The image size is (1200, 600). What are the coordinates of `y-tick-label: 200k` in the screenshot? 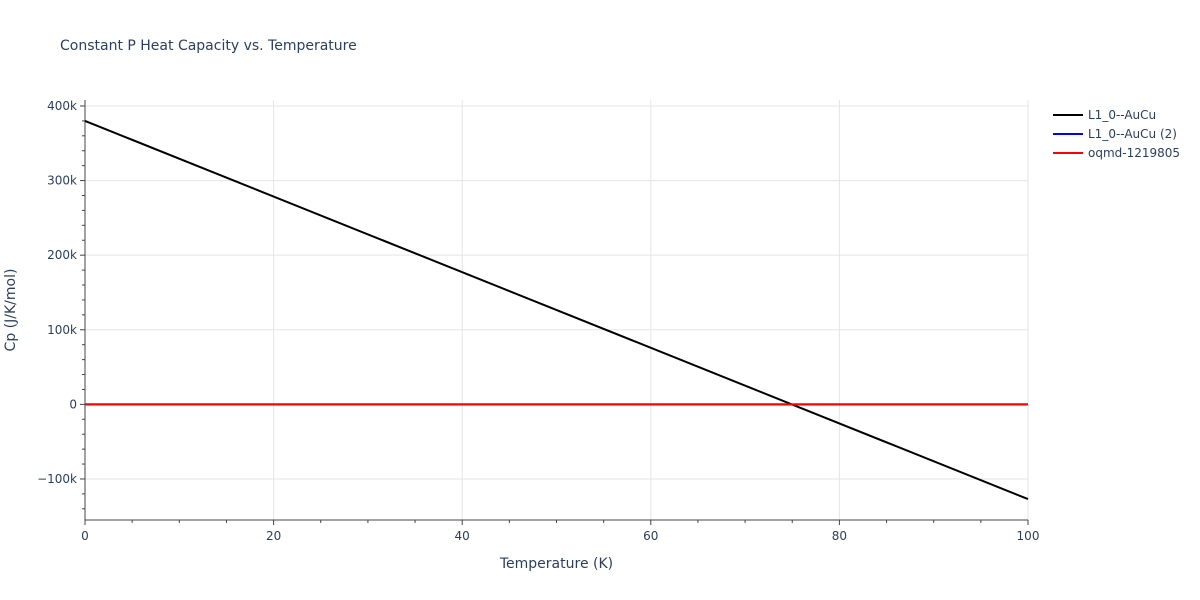 It's located at (62, 255).